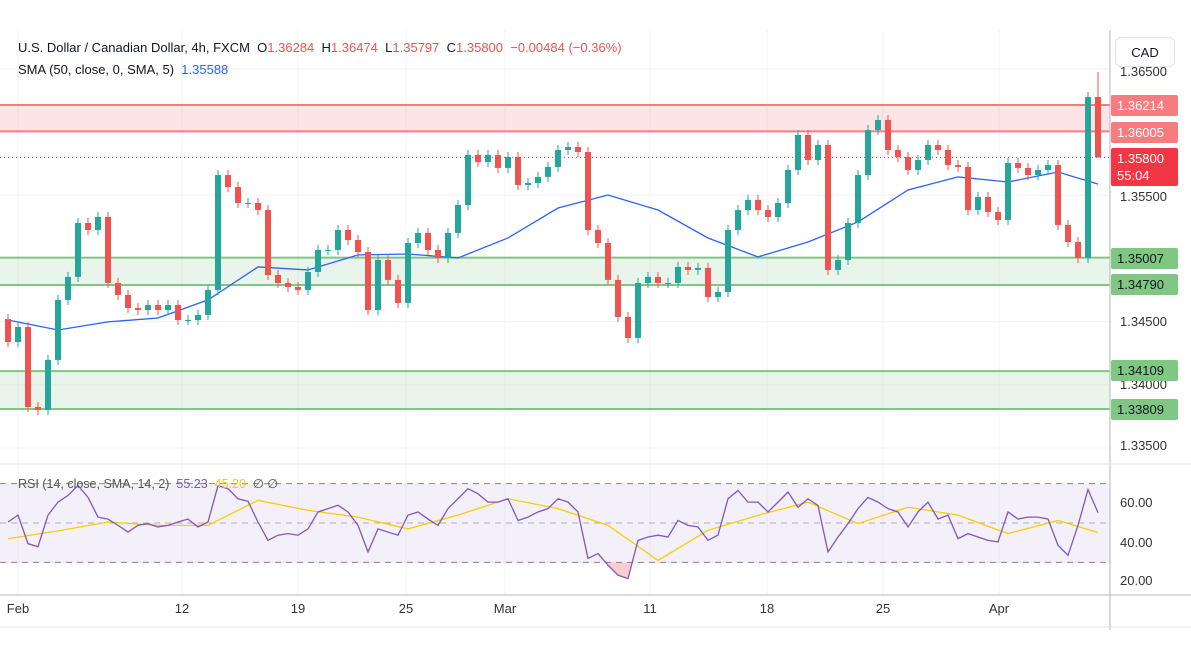 This screenshot has width=1191, height=665. I want to click on rsi-extra: ∅ ∅, so click(265, 484).